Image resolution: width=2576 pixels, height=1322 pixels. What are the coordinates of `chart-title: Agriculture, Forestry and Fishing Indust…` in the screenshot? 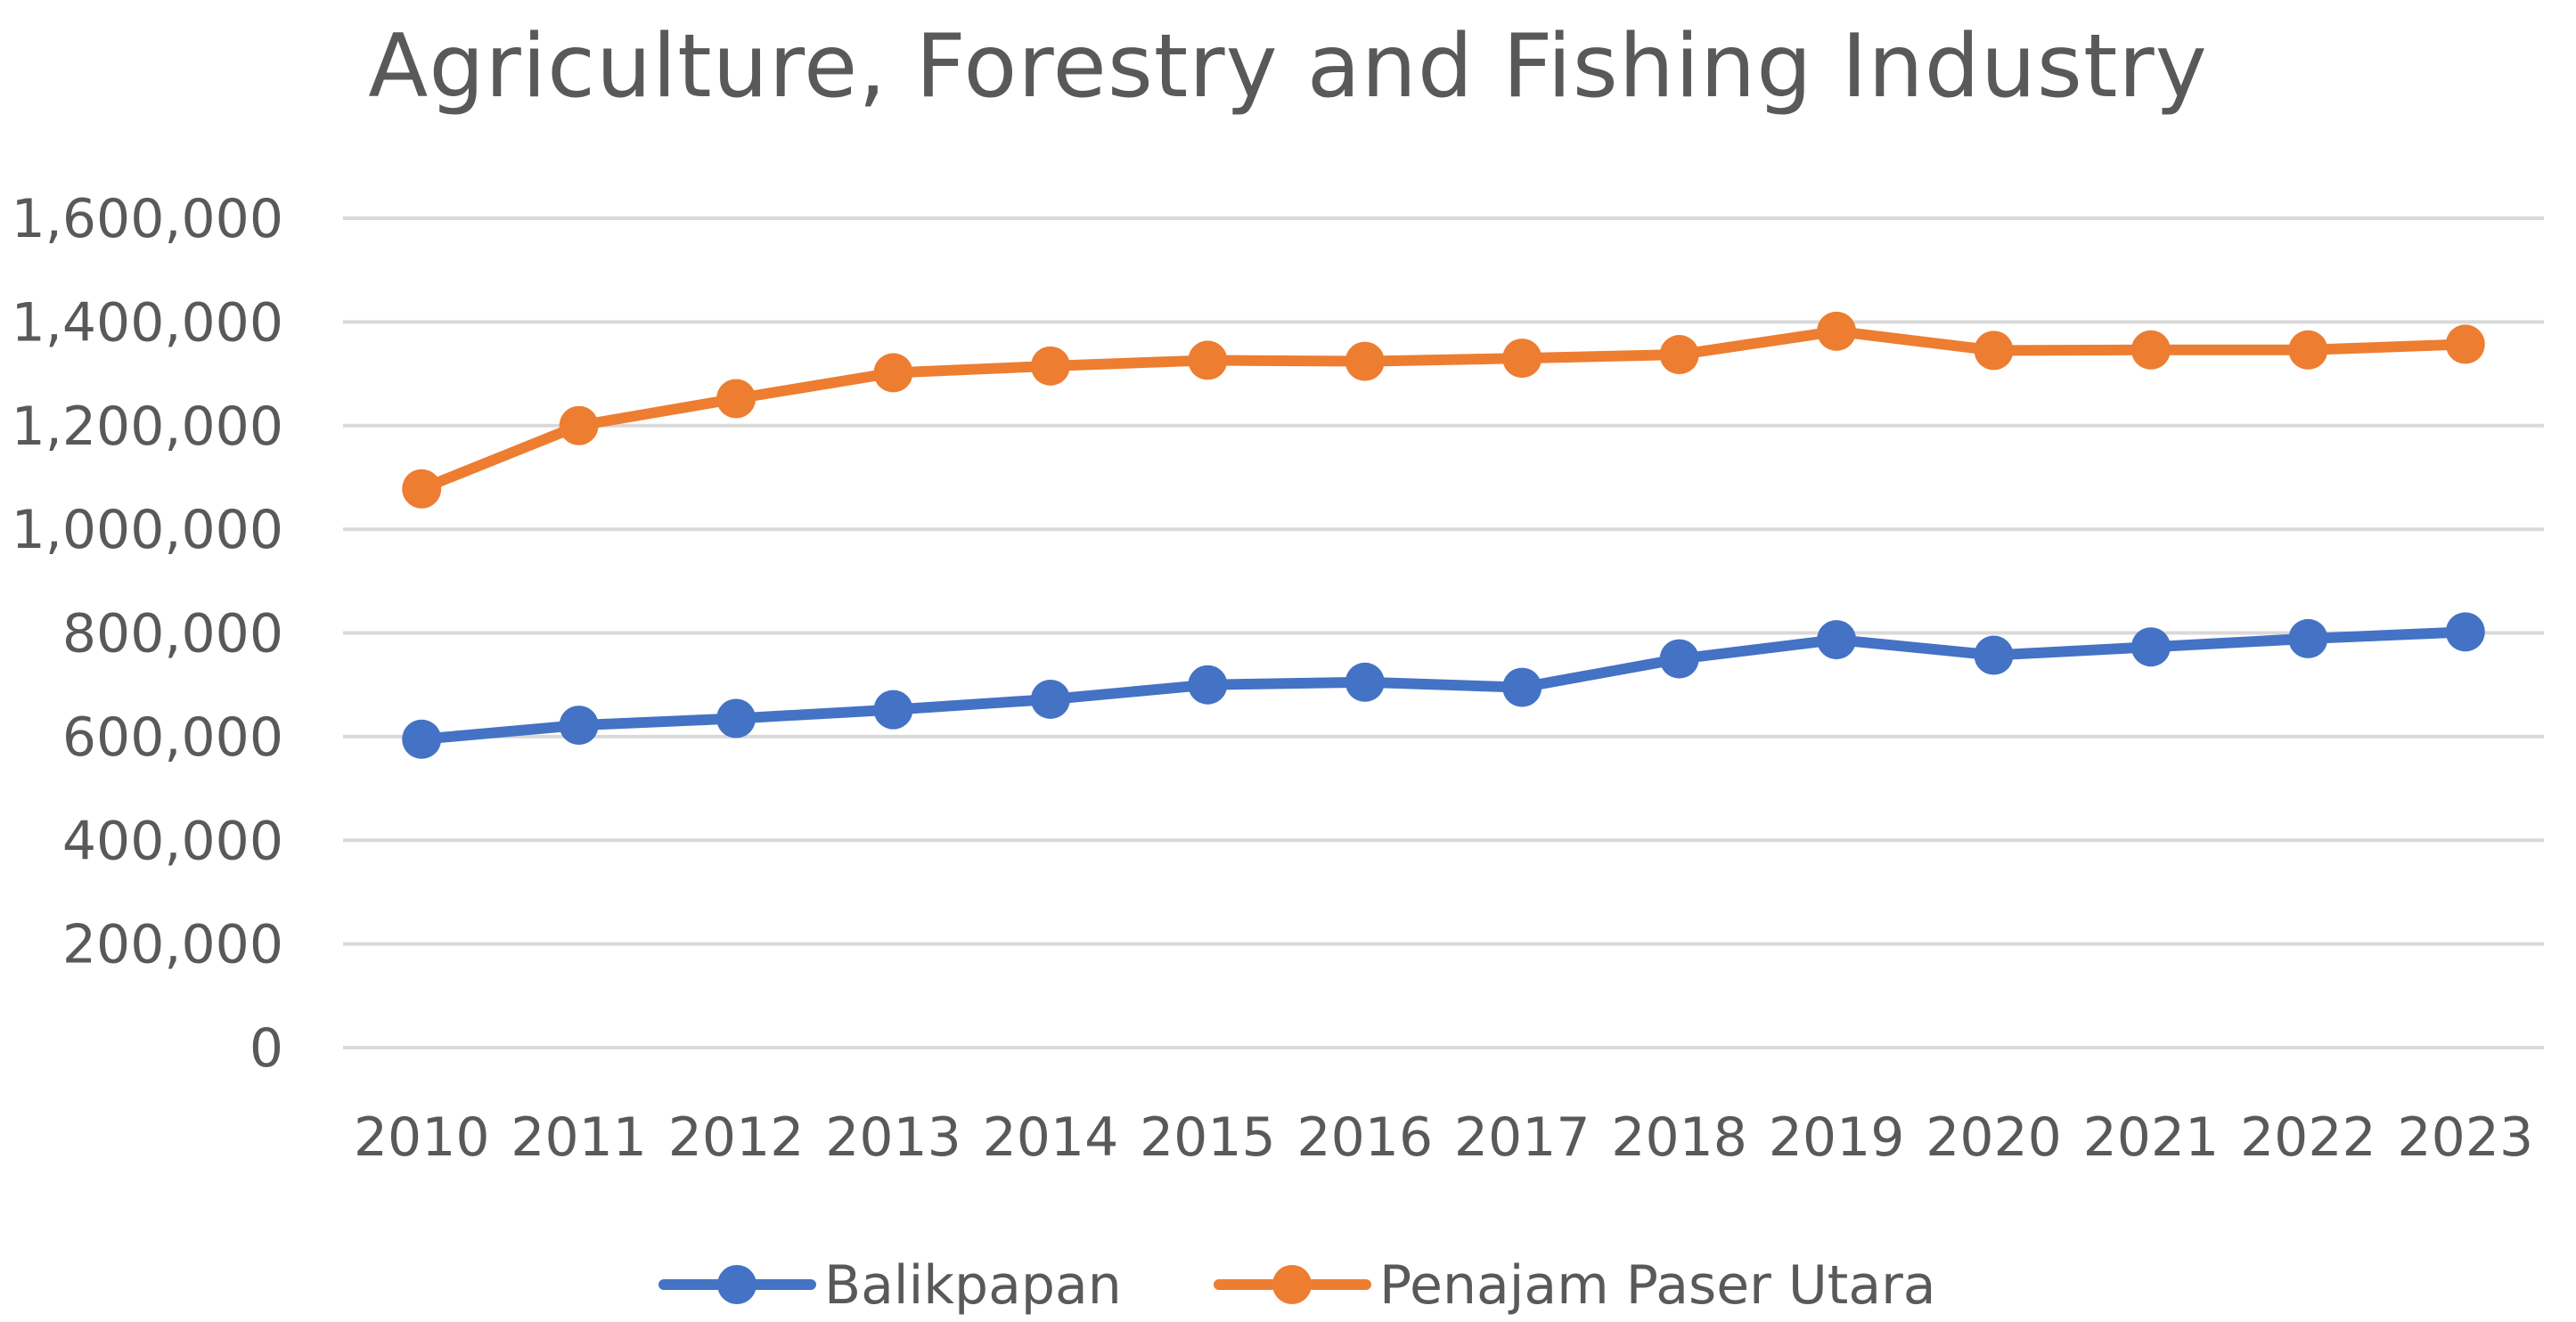 It's located at (1288, 67).